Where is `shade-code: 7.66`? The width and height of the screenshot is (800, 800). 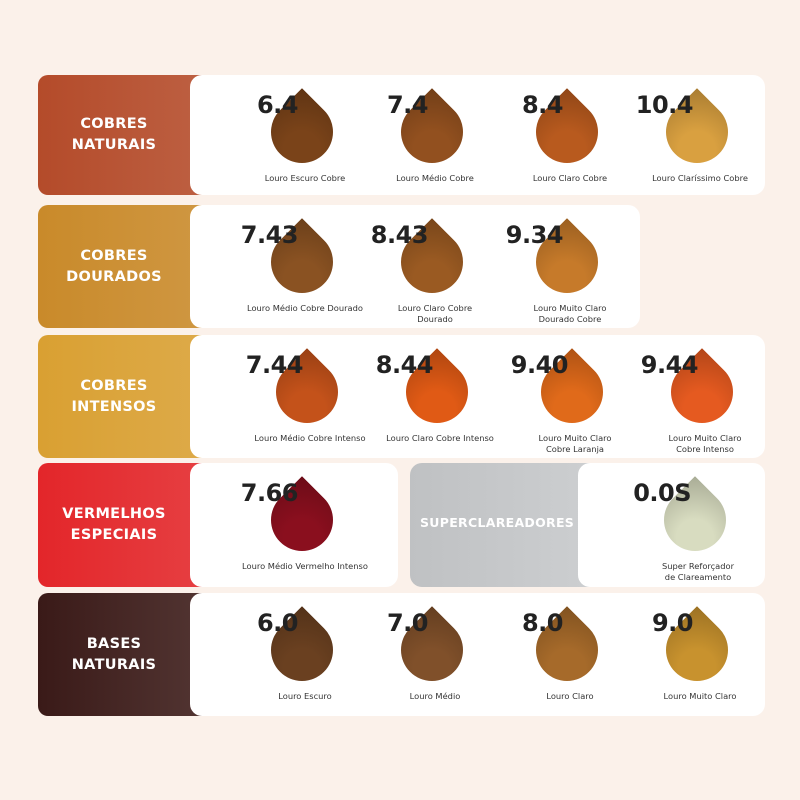 shade-code: 7.66 is located at coordinates (269, 493).